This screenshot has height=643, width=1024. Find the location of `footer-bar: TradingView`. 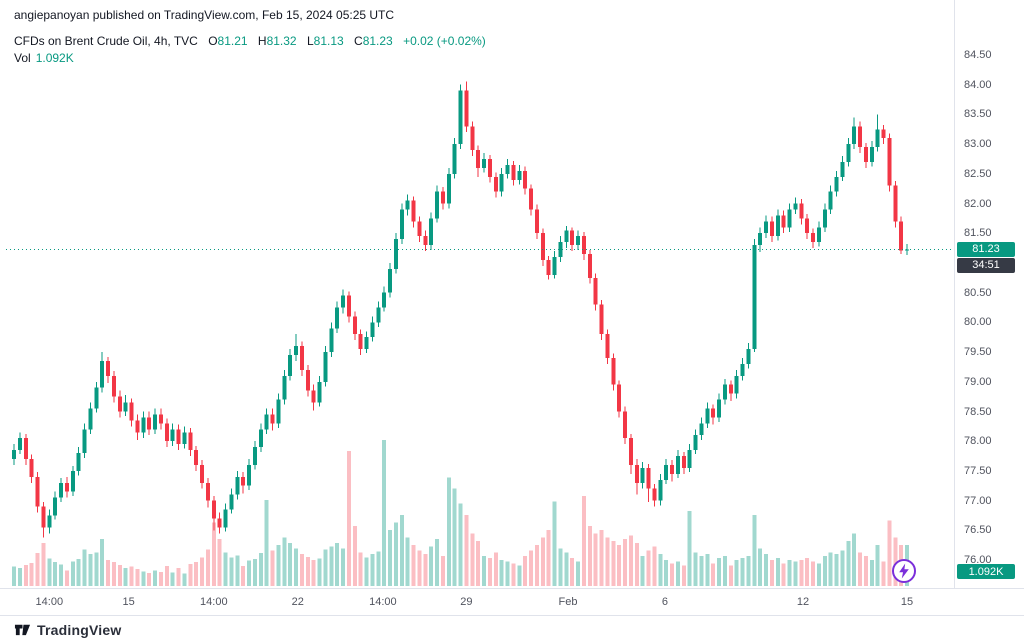

footer-bar: TradingView is located at coordinates (512, 629).